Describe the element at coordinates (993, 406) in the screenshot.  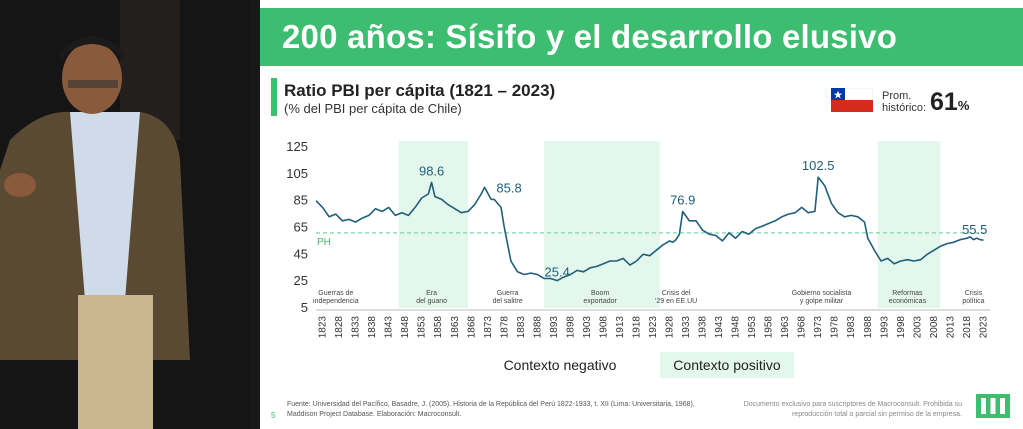
I see `macroconsult-logo-icon` at that location.